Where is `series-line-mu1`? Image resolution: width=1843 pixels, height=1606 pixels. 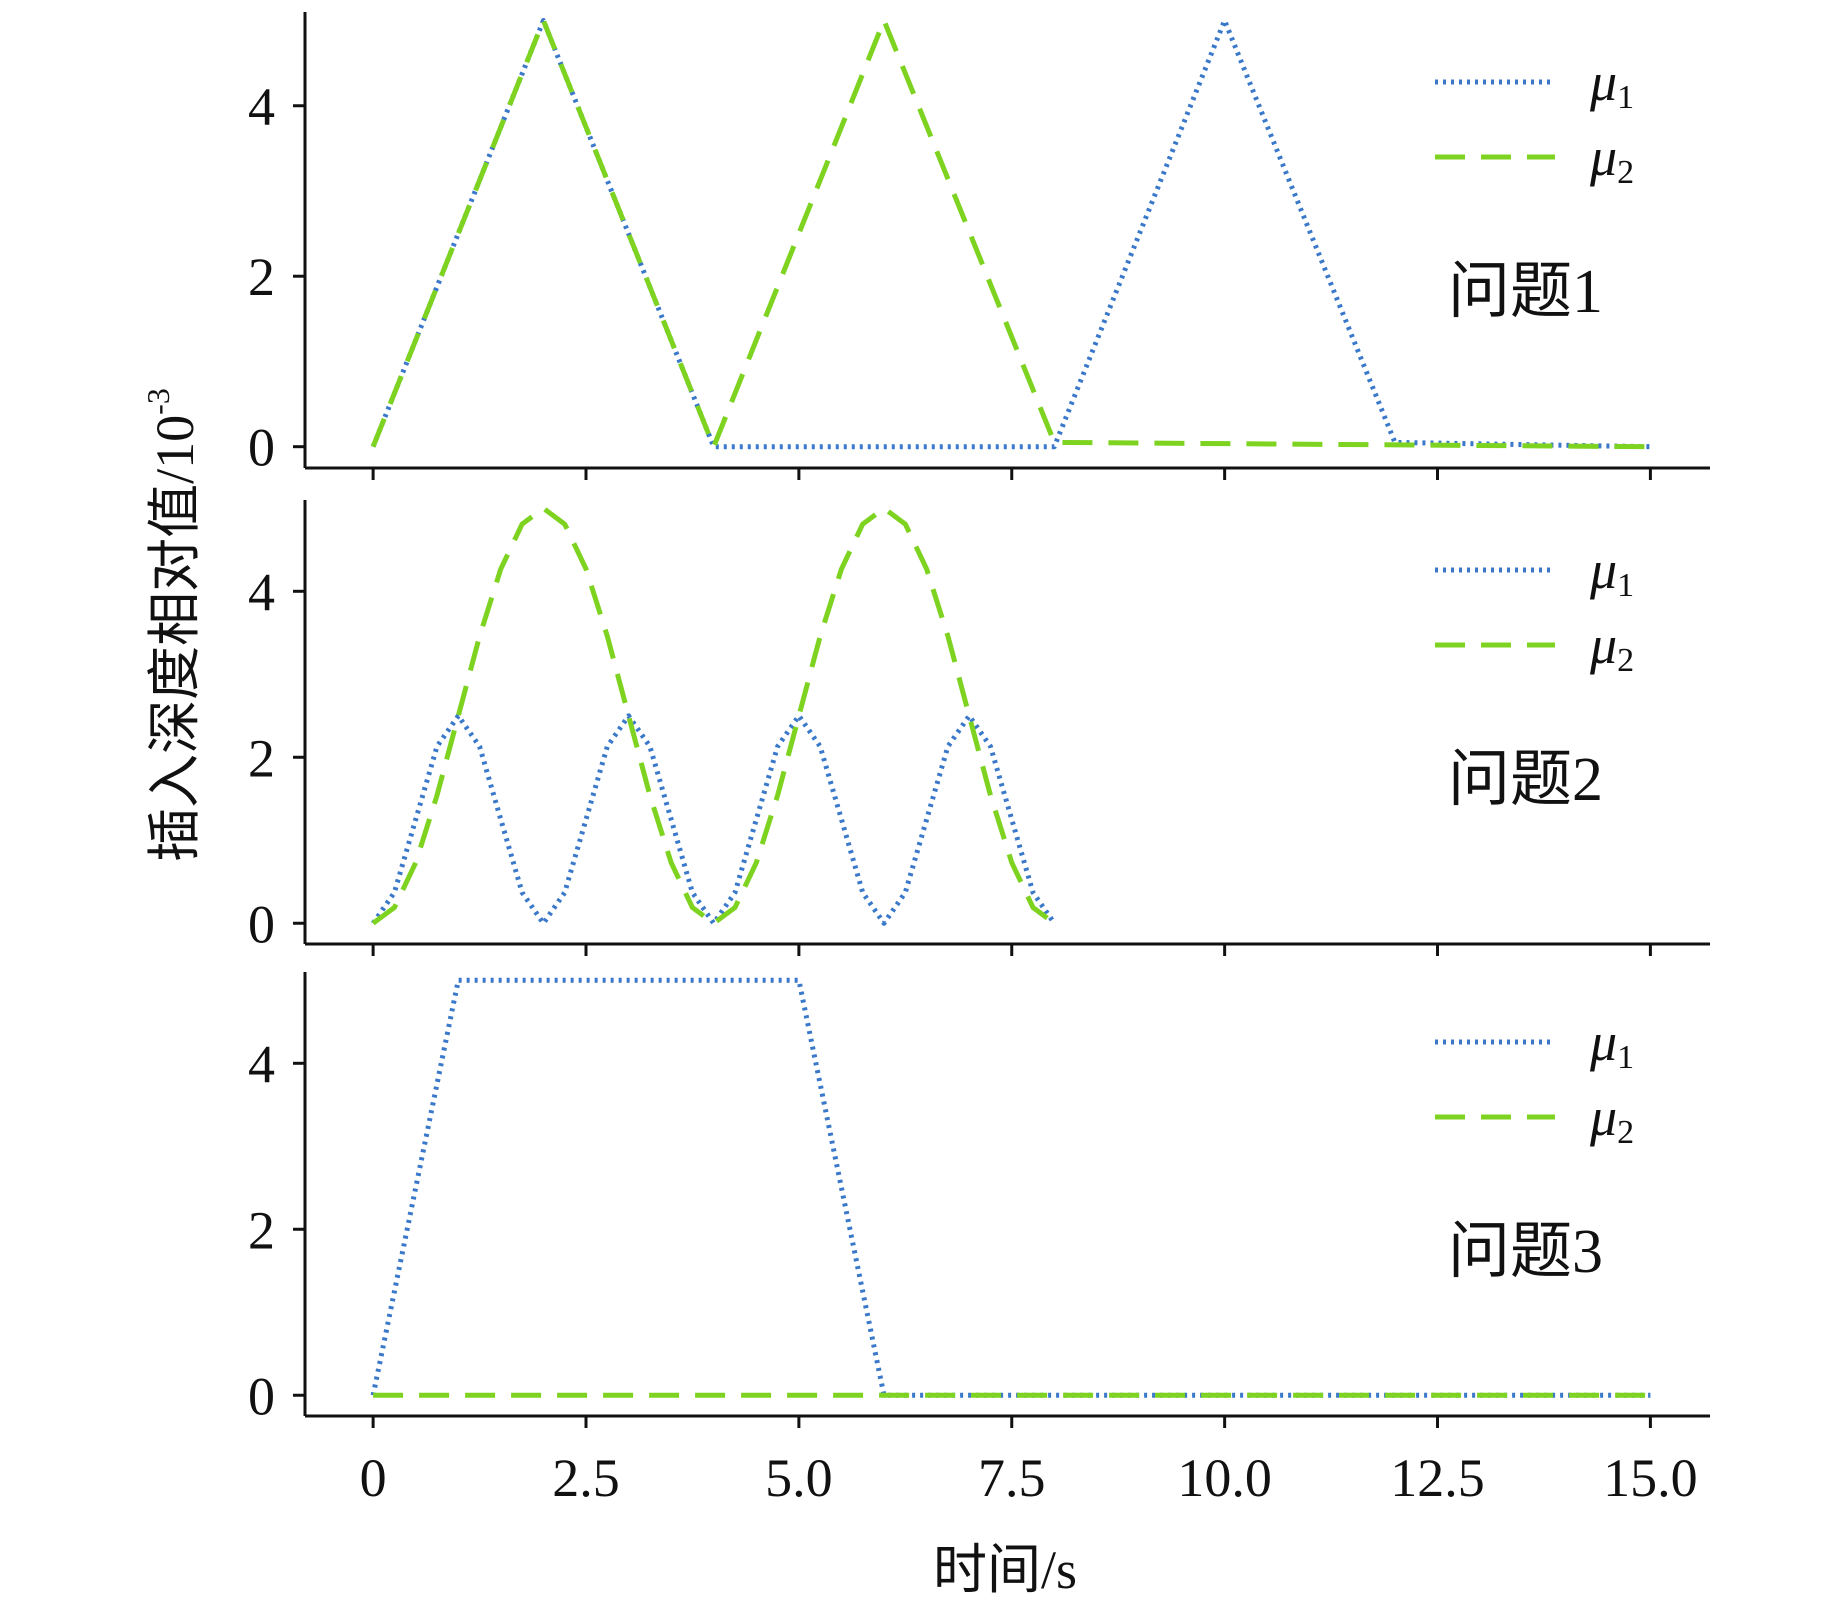
series-line-mu1 is located at coordinates (714, 819).